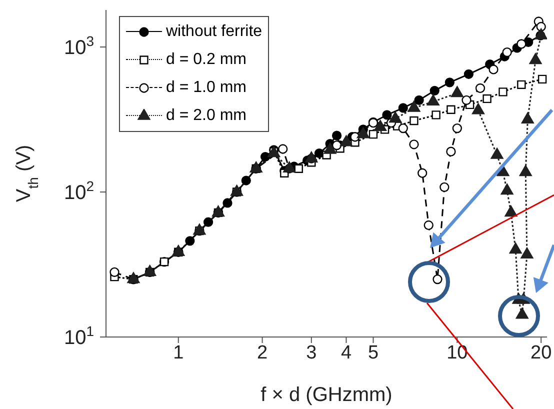  What do you see at coordinates (79, 191) in the screenshot?
I see `y-tick-label: 10$^{2}$` at bounding box center [79, 191].